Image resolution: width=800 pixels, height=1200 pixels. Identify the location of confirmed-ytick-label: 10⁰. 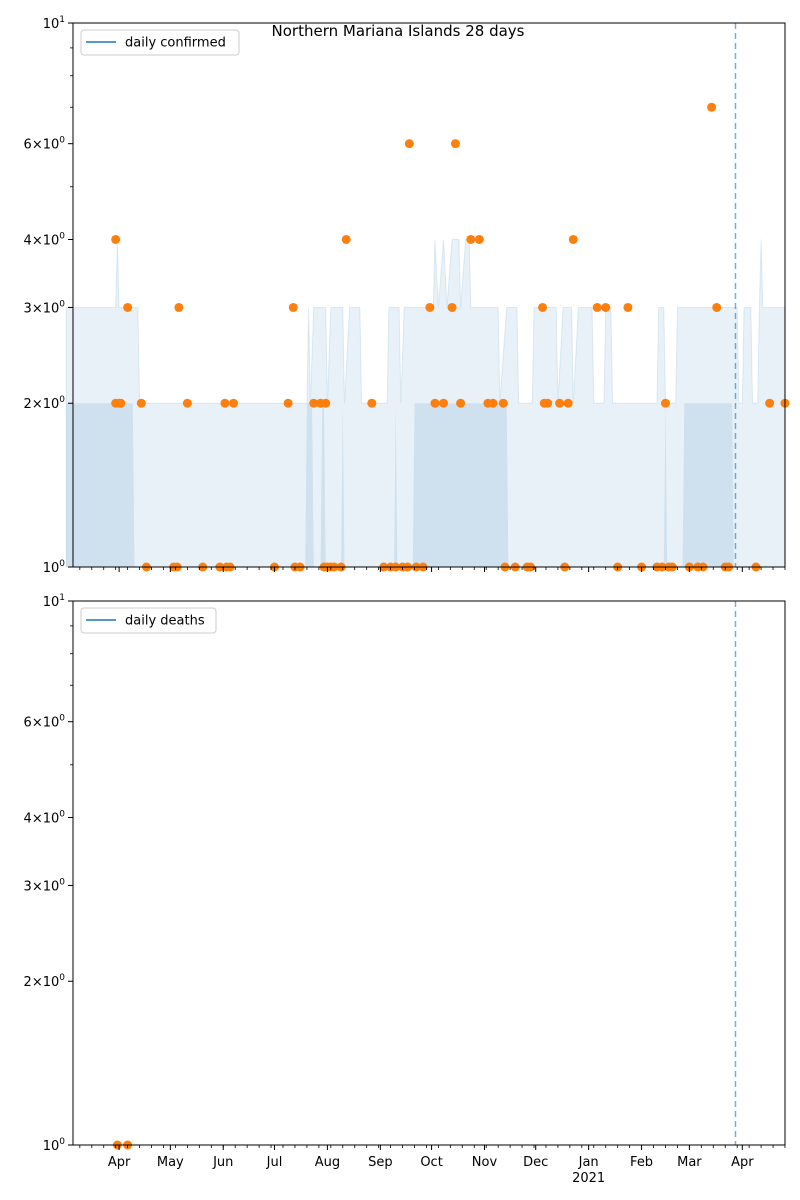
(54, 567).